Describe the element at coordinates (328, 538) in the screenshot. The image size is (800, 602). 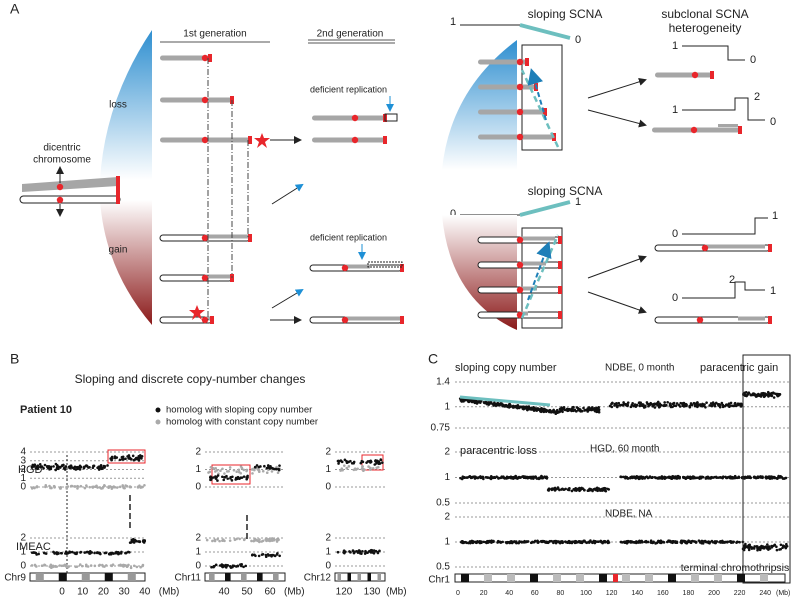
I see `y-tick-label: 2` at that location.